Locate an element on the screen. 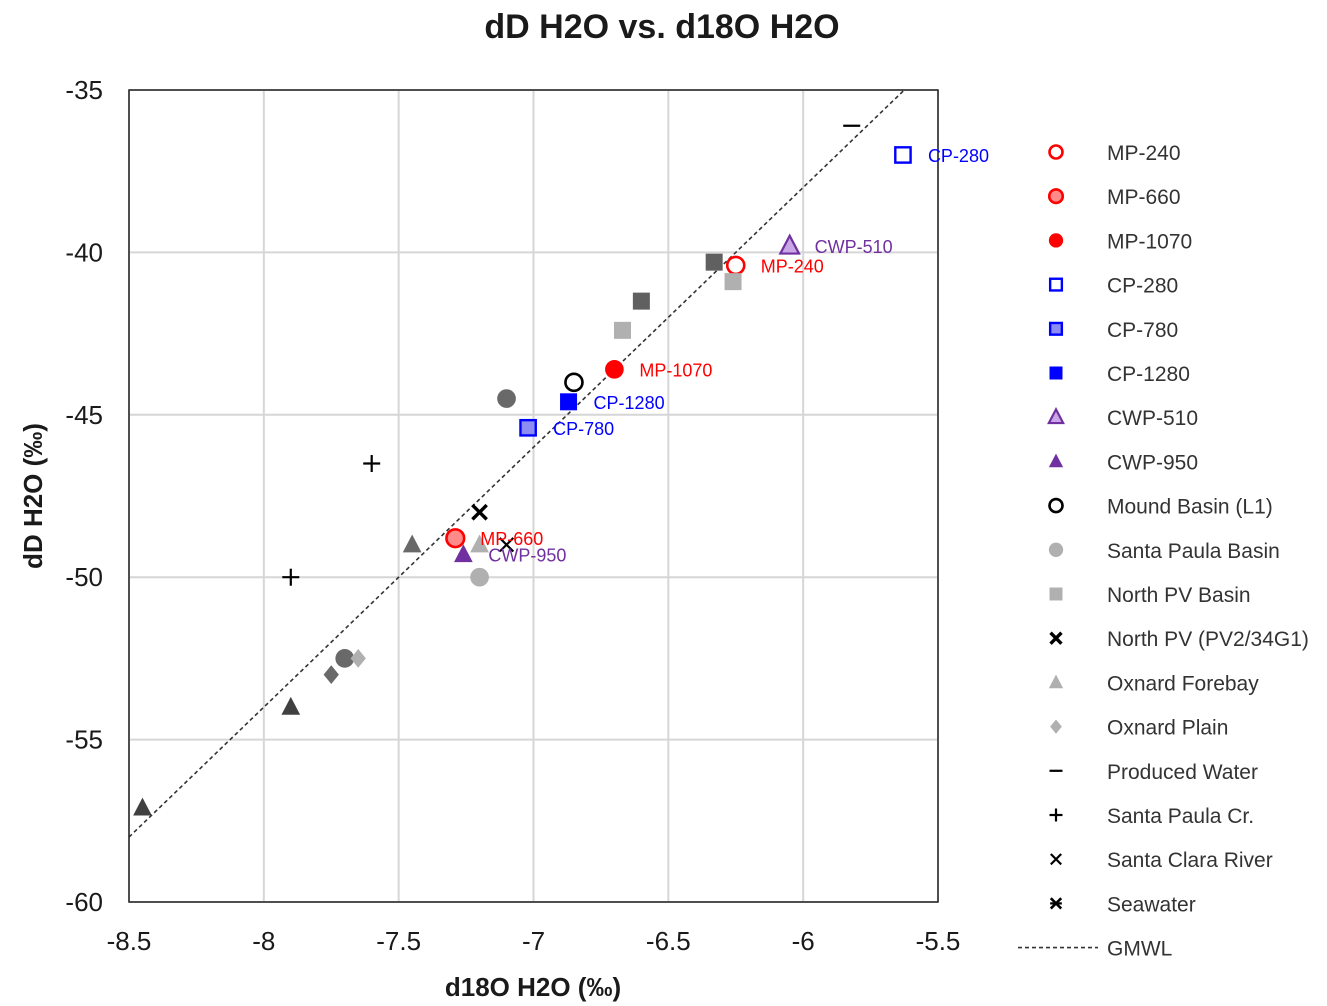 This screenshot has height=1006, width=1327. chart-title: dD H2O vs. d18O H2O is located at coordinates (661, 27).